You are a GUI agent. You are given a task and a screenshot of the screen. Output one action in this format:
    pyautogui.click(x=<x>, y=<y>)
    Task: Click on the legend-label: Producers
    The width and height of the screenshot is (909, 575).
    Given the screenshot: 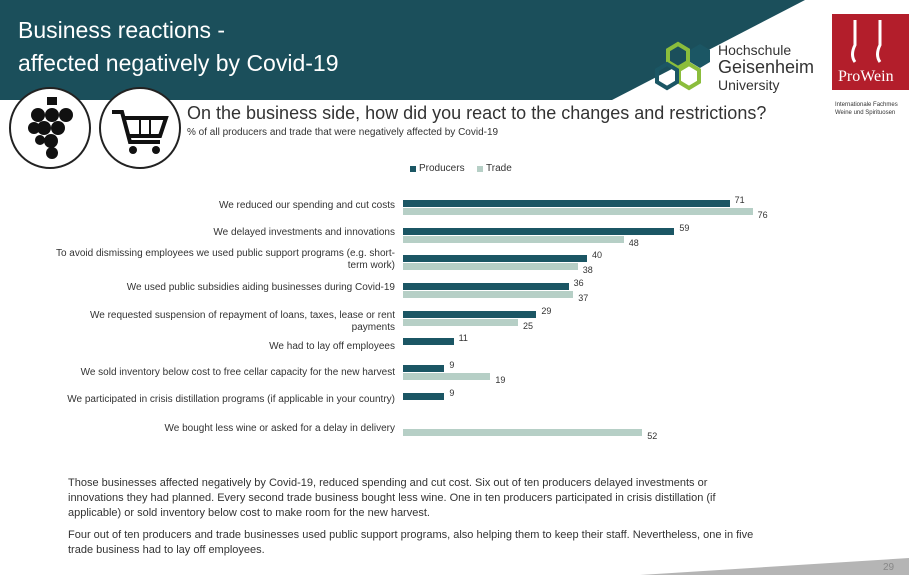 What is the action you would take?
    pyautogui.click(x=442, y=168)
    